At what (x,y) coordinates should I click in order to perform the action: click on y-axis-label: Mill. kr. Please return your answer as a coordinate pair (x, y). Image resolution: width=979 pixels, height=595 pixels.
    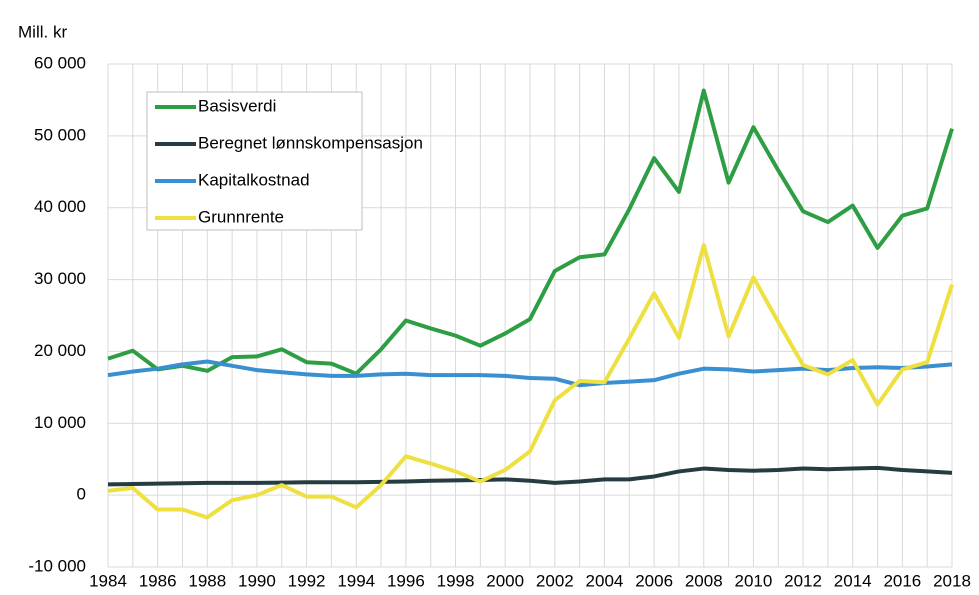
    Looking at the image, I should click on (42, 31).